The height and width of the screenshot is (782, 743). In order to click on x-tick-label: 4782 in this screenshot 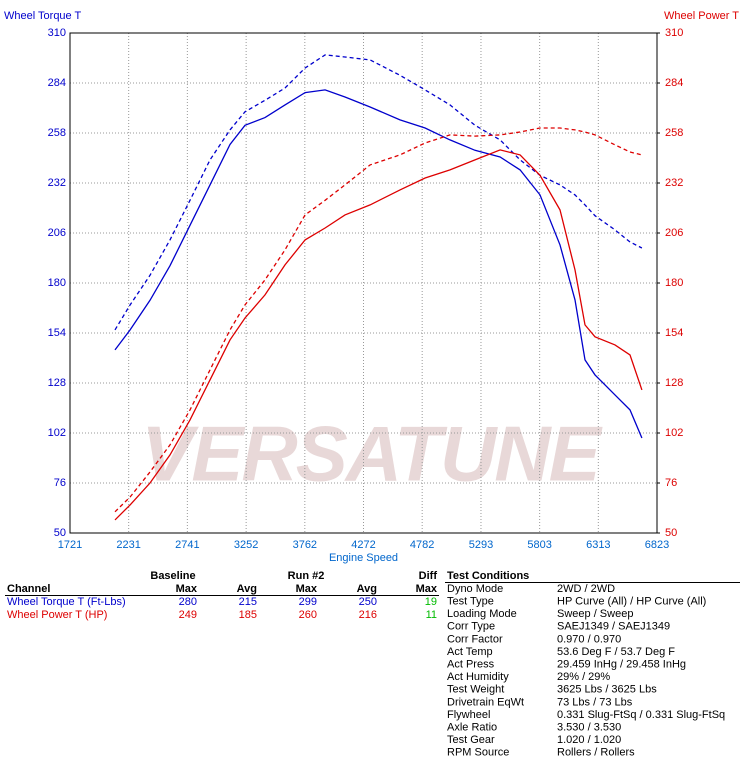, I will do `click(422, 545)`.